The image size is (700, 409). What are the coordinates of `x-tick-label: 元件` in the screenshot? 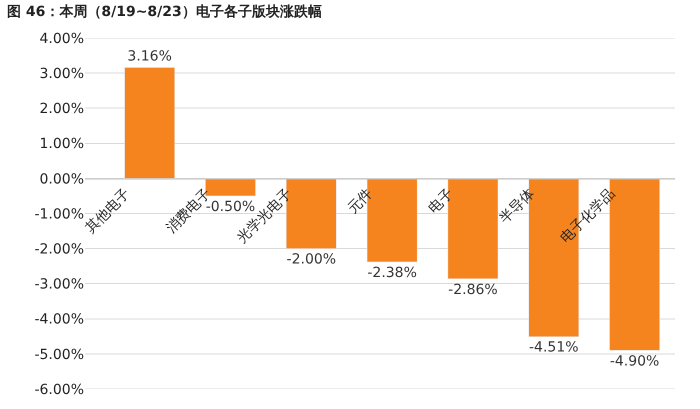 It's located at (360, 201).